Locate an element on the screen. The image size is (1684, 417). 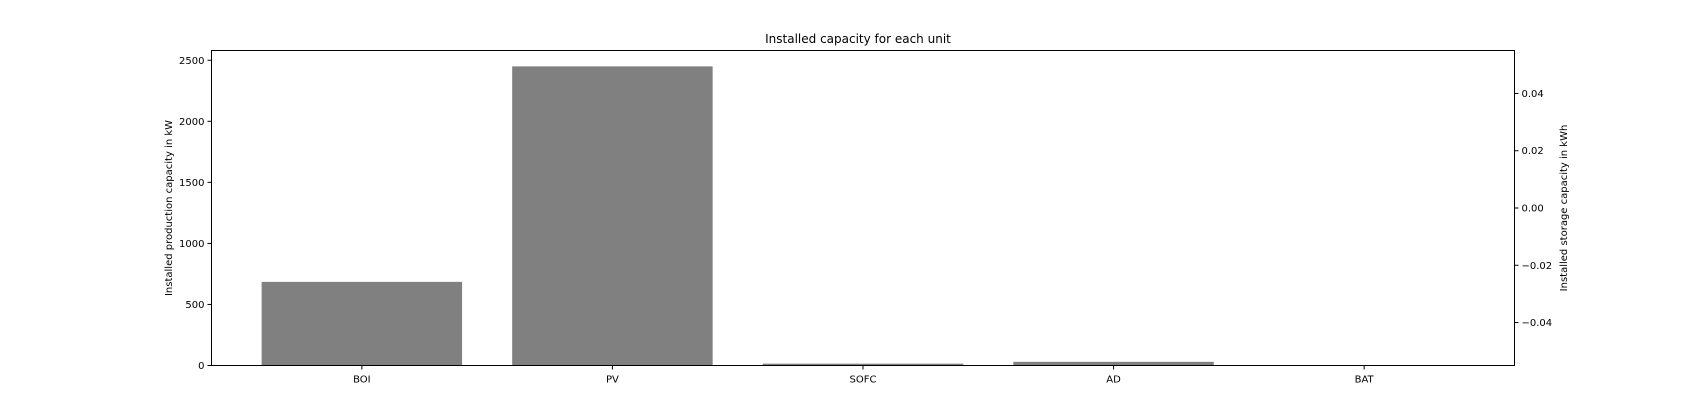
x-tick-label: PV is located at coordinates (612, 380).